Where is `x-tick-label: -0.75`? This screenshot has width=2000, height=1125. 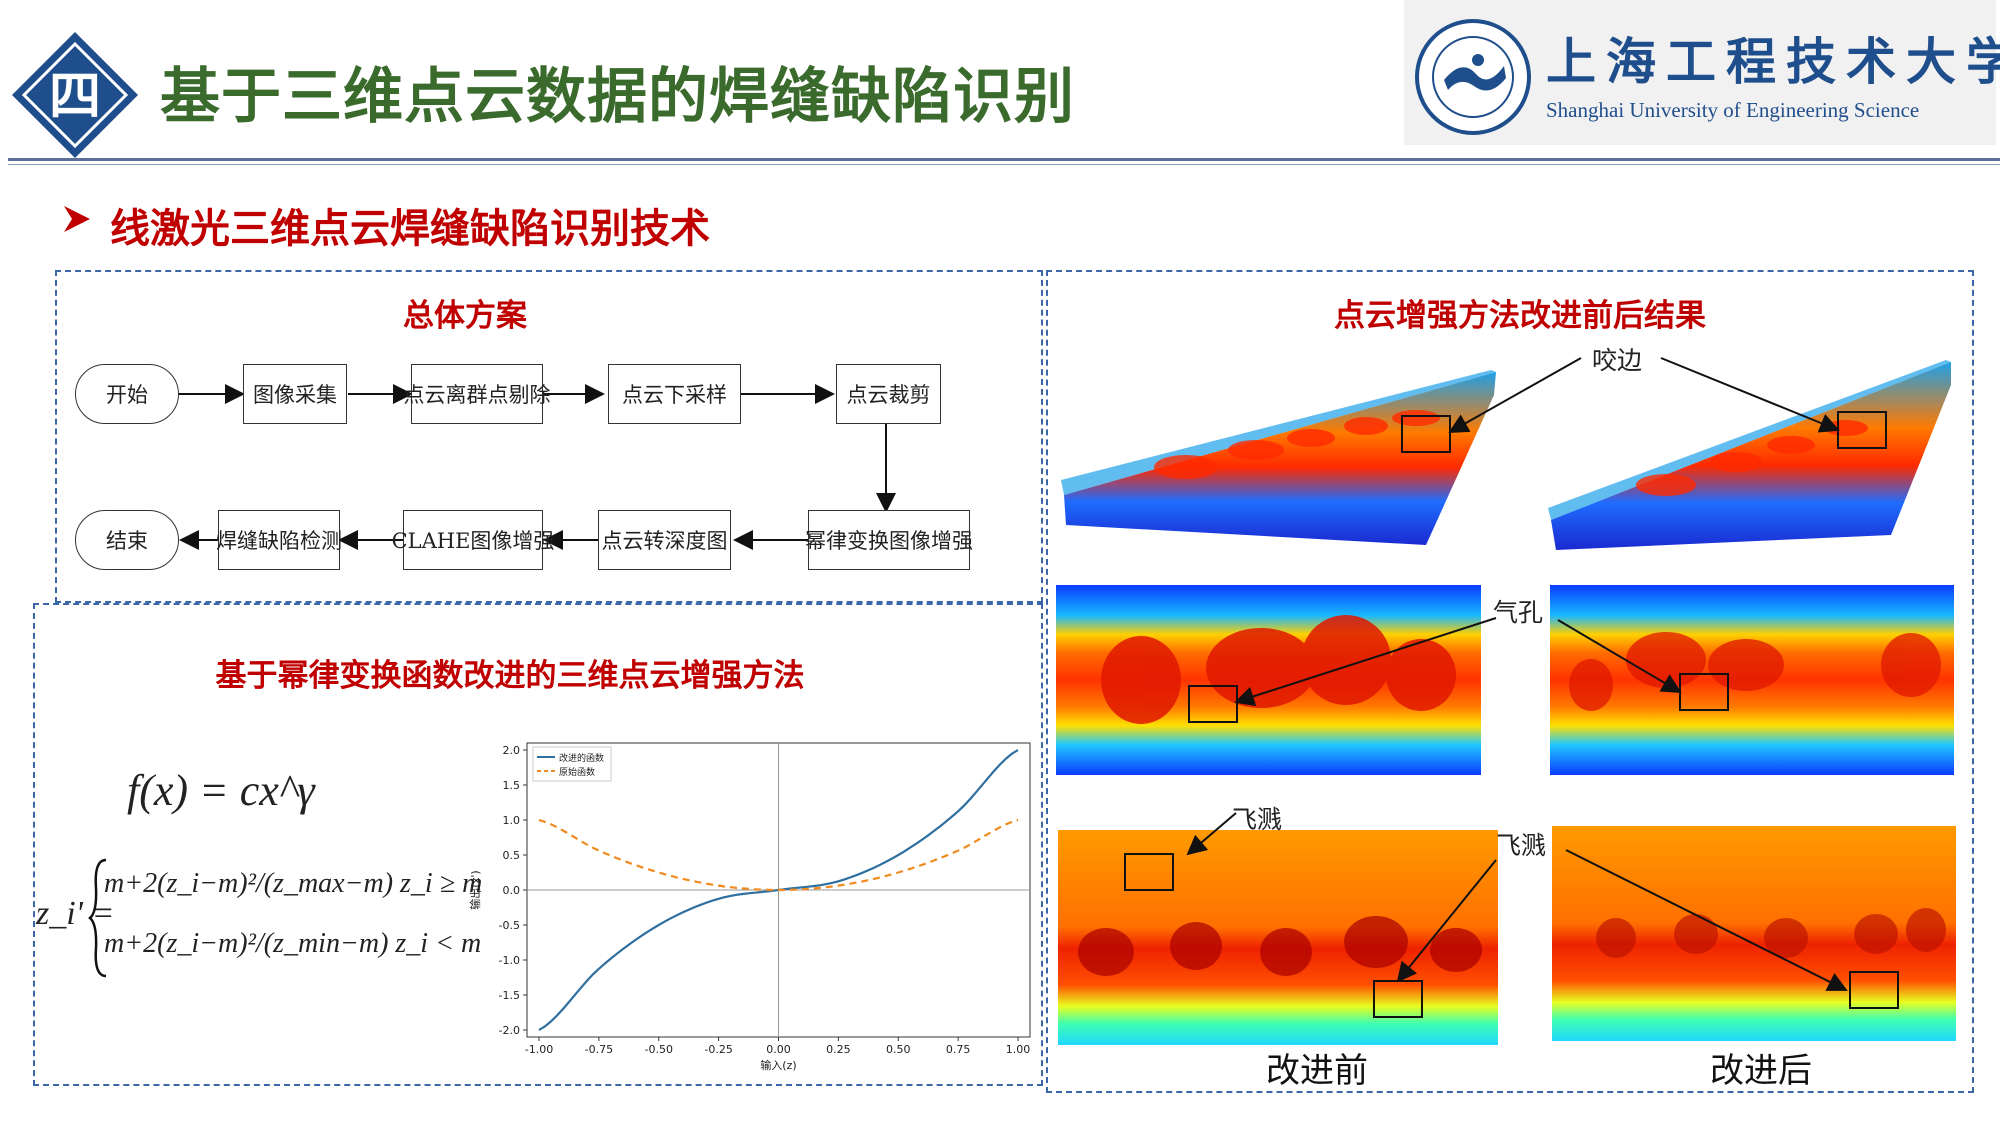
x-tick-label: -0.75 is located at coordinates (599, 1049).